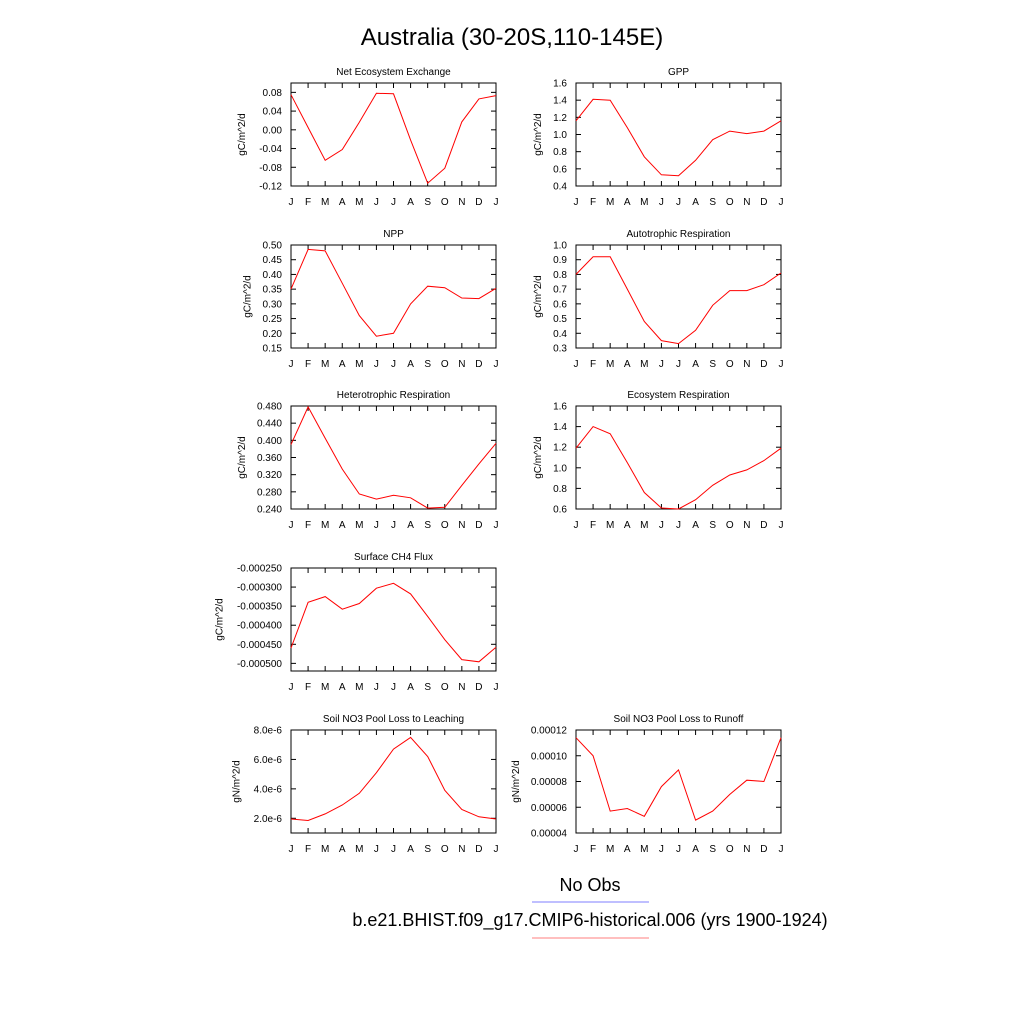  I want to click on y-tick-label: 0.50, so click(273, 246).